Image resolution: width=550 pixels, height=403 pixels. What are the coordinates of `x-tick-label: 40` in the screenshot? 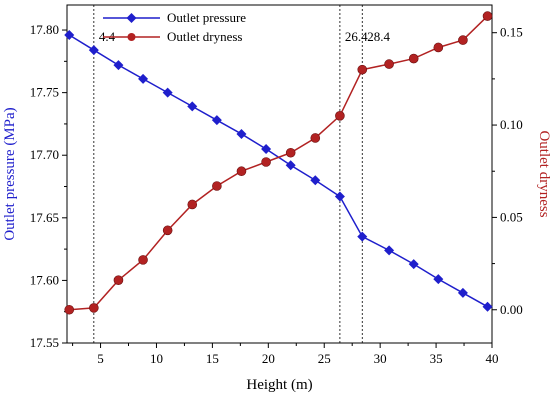 It's located at (492, 358).